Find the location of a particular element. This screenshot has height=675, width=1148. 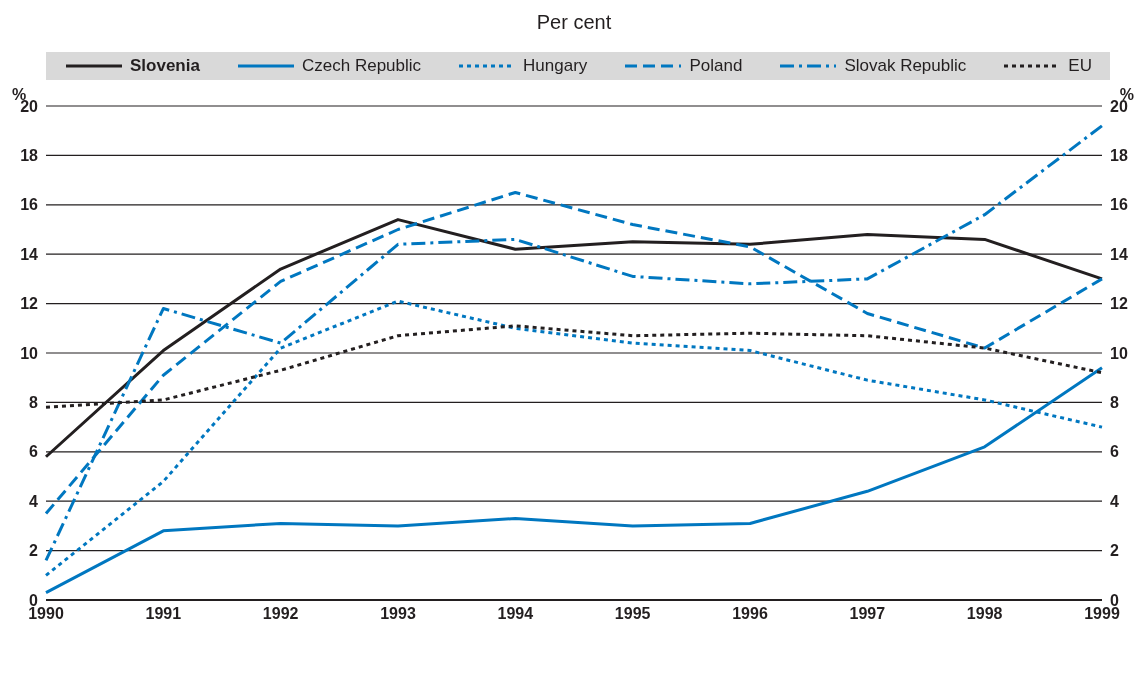

legend-label: Poland is located at coordinates (716, 66).